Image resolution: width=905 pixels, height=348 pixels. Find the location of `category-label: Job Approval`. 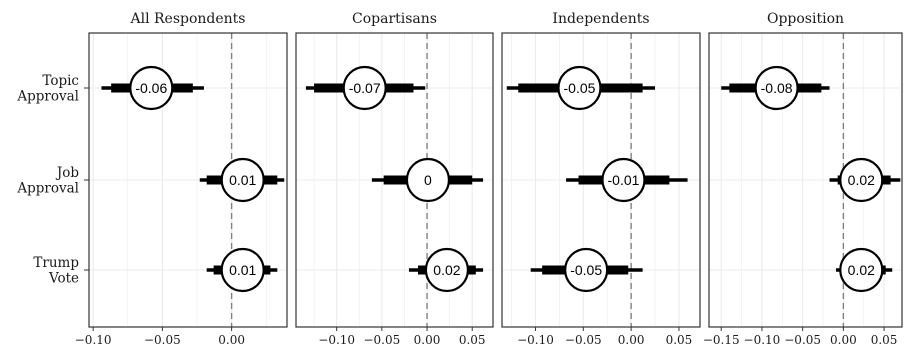

category-label: Job Approval is located at coordinates (47, 181).